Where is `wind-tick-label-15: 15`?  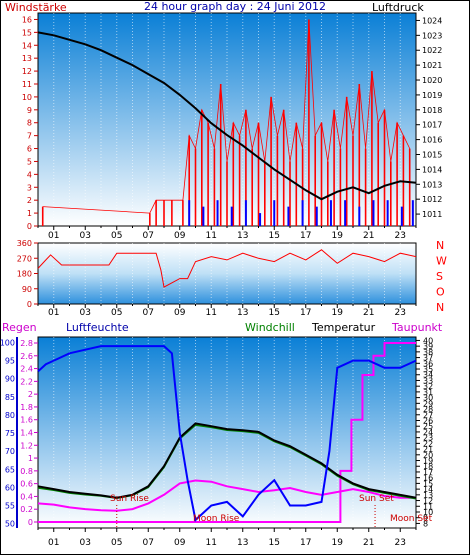
wind-tick-label-15: 15 is located at coordinates (27, 32).